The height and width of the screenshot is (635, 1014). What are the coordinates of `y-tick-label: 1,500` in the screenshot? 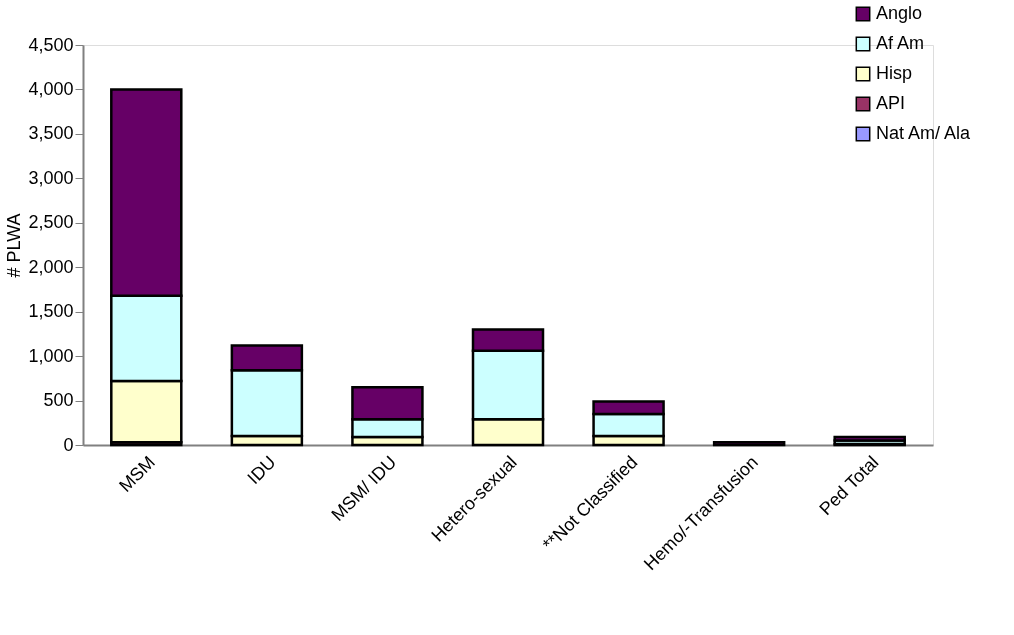 It's located at (51, 311).